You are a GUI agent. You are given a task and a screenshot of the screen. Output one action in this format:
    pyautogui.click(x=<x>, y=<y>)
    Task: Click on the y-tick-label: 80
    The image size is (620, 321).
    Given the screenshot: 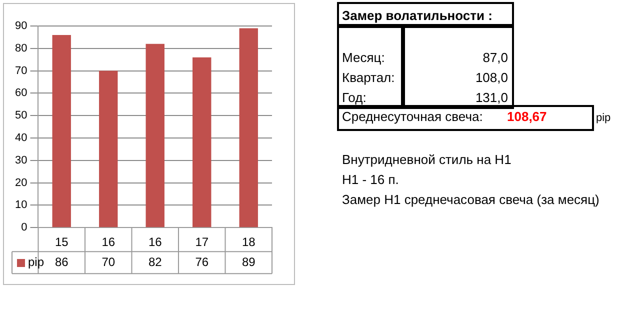 What is the action you would take?
    pyautogui.click(x=21, y=48)
    